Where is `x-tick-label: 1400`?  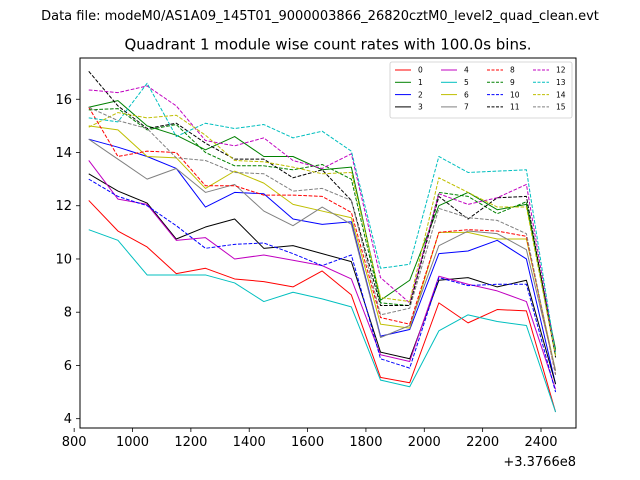
x-tick-label: 1400 is located at coordinates (249, 442).